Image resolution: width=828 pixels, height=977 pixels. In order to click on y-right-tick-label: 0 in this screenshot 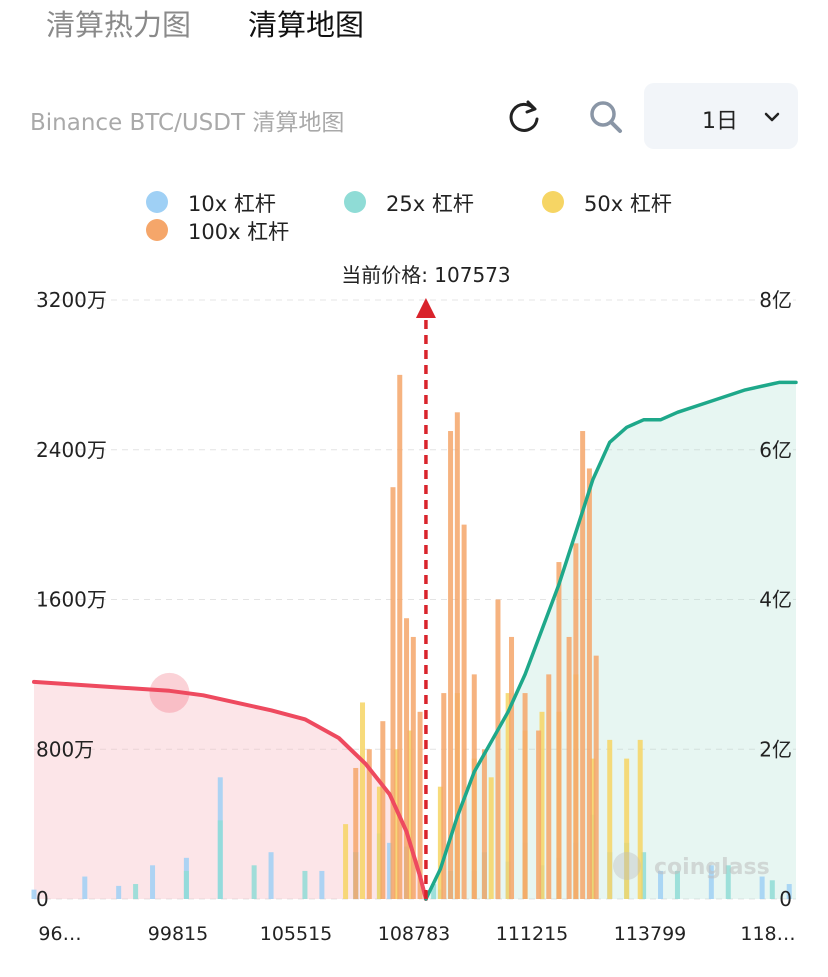, I will do `click(785, 899)`.